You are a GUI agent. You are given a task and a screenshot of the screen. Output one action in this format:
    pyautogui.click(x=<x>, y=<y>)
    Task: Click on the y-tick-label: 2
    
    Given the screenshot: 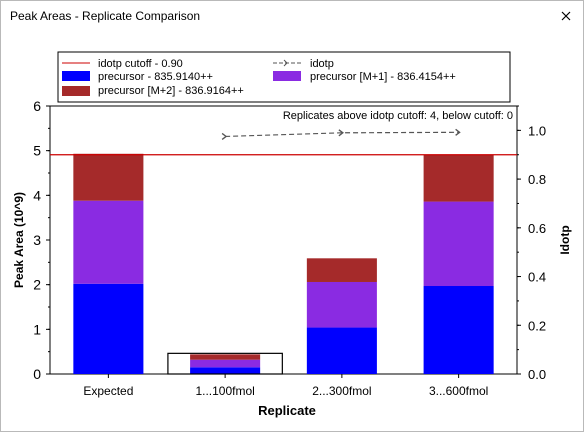 What is the action you would take?
    pyautogui.click(x=37, y=285)
    